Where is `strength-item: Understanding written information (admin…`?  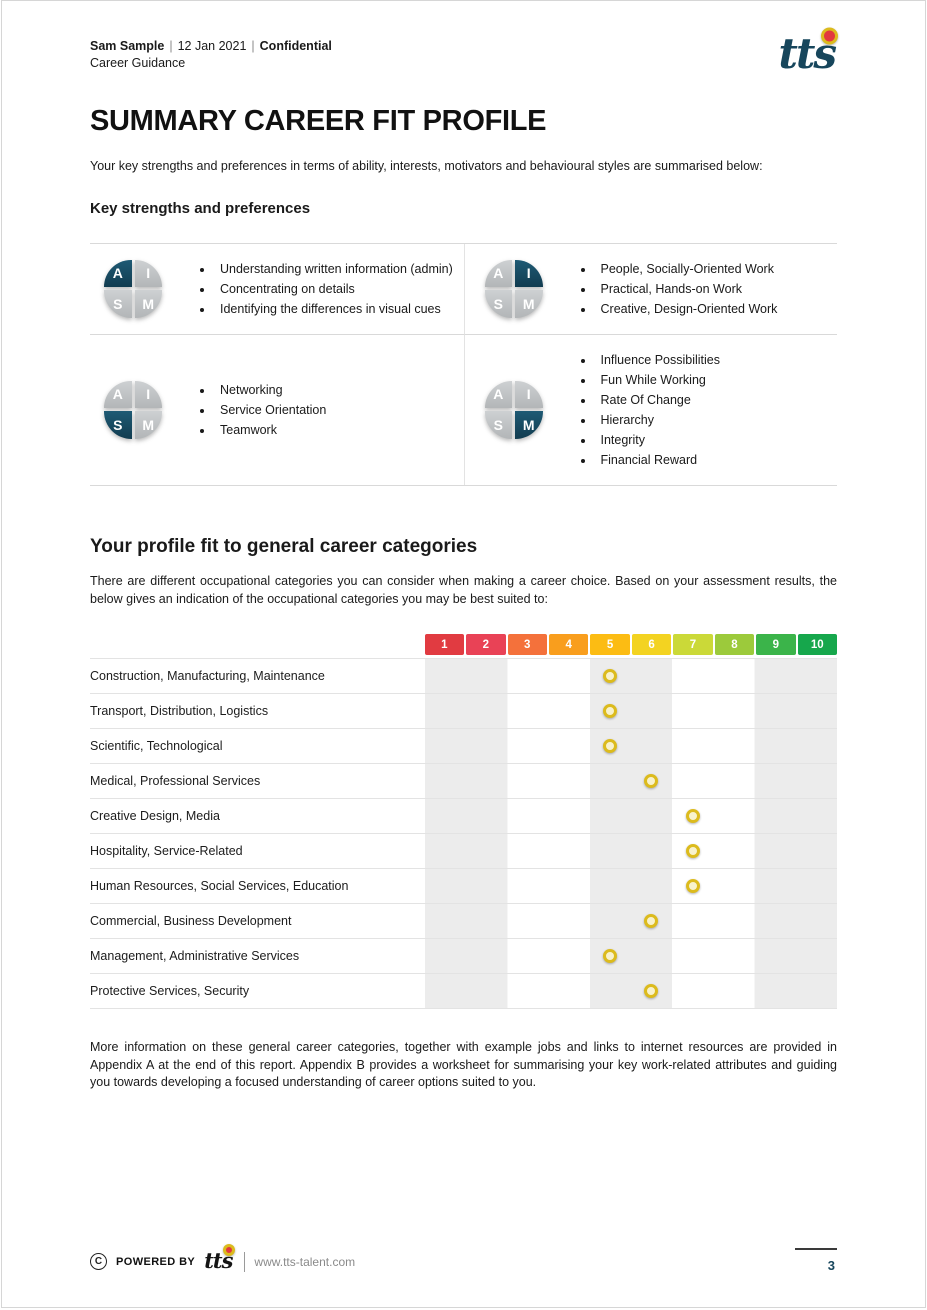 strength-item: Understanding written information (admin… is located at coordinates (333, 269).